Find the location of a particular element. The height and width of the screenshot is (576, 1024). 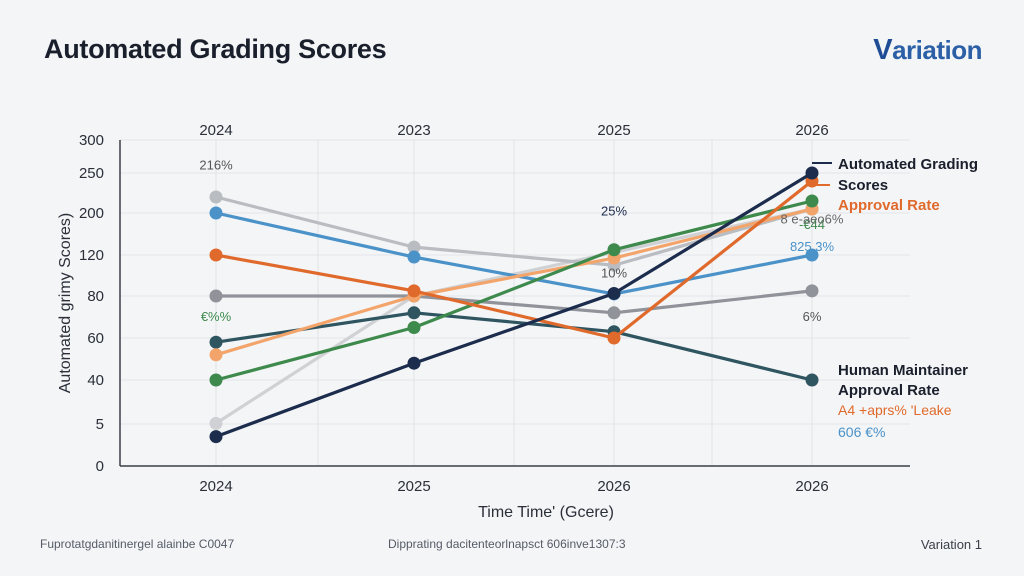

x-tick-label-top: 2026 is located at coordinates (811, 130).